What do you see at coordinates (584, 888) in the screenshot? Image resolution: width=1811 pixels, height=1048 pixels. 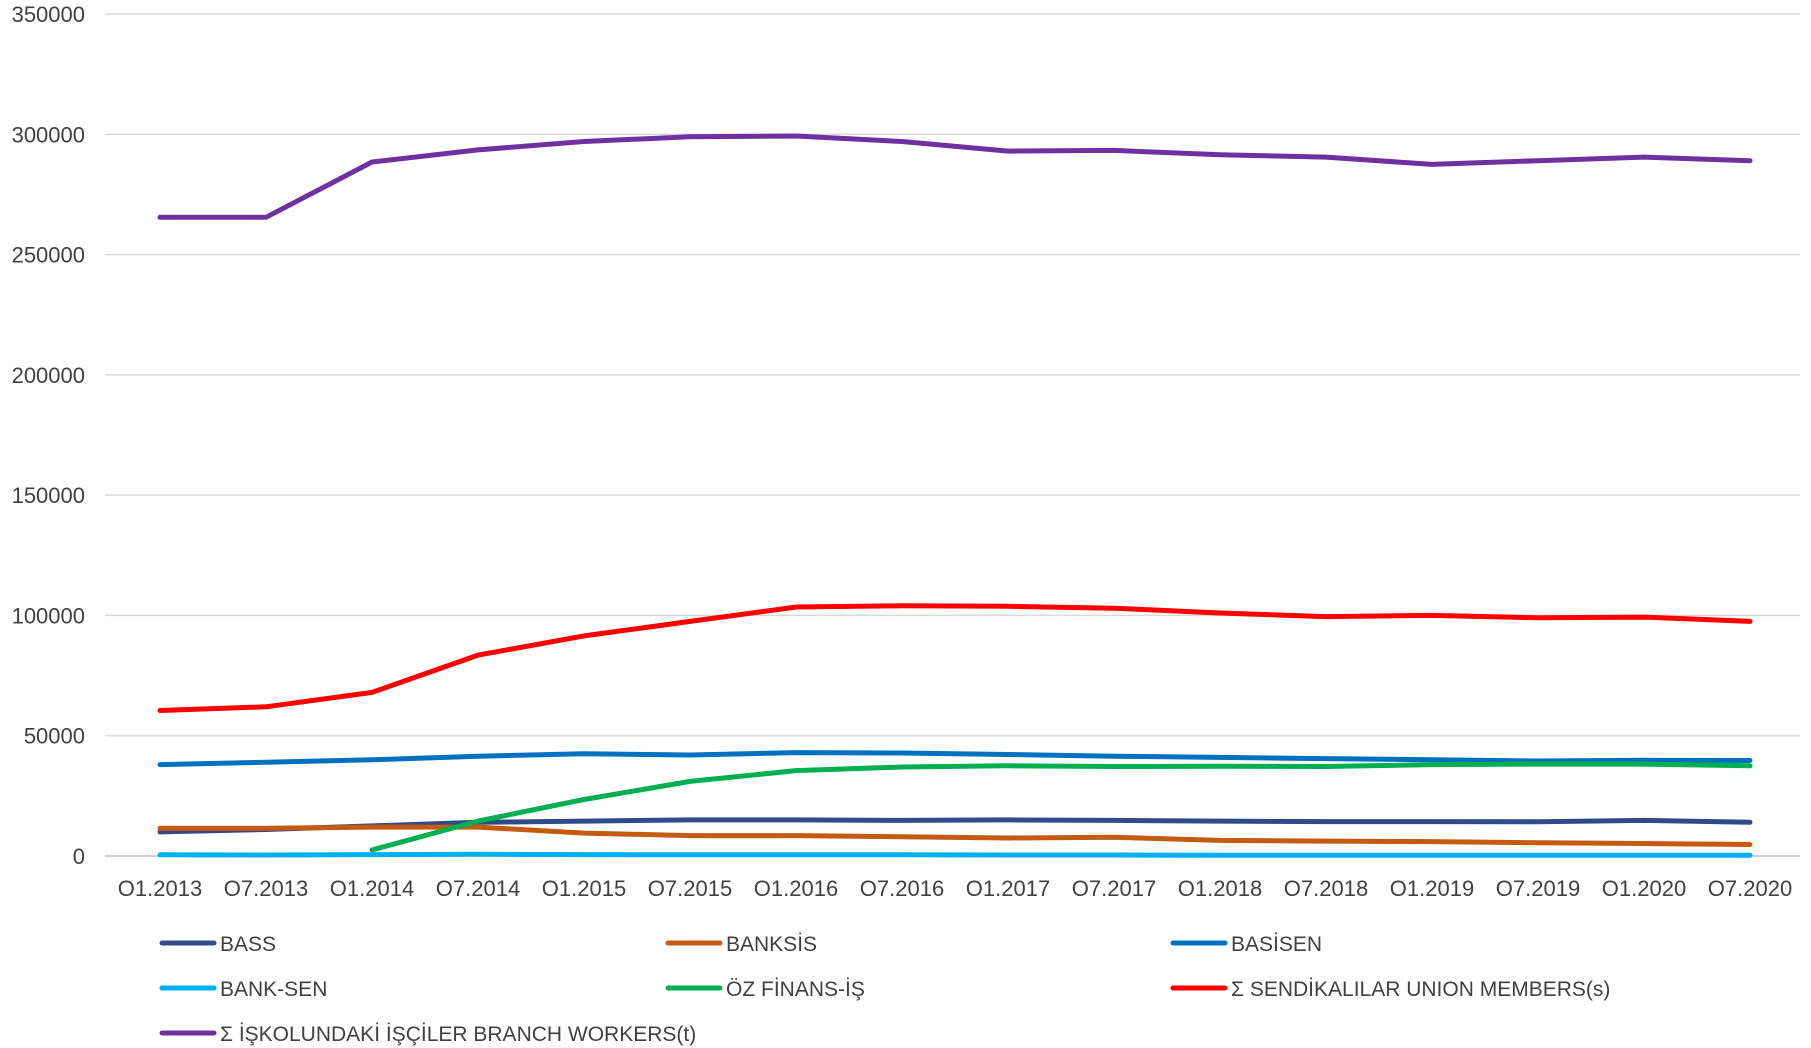 I see `x-tick-label: O1.2015` at bounding box center [584, 888].